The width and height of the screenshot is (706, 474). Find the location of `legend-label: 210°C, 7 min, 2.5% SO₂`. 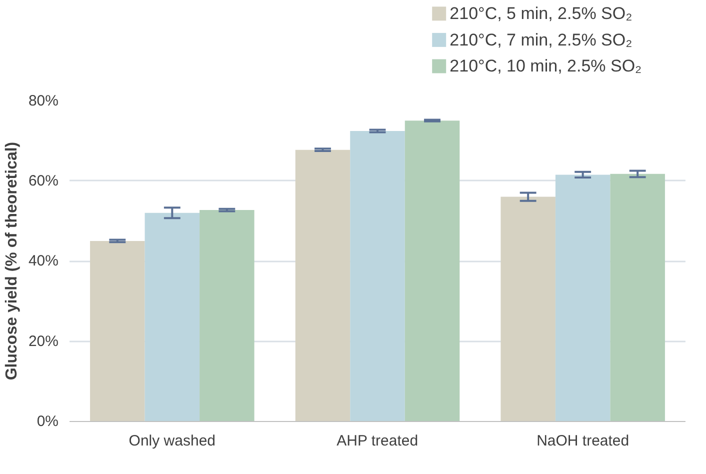

legend-label: 210°C, 7 min, 2.5% SO₂ is located at coordinates (541, 40).